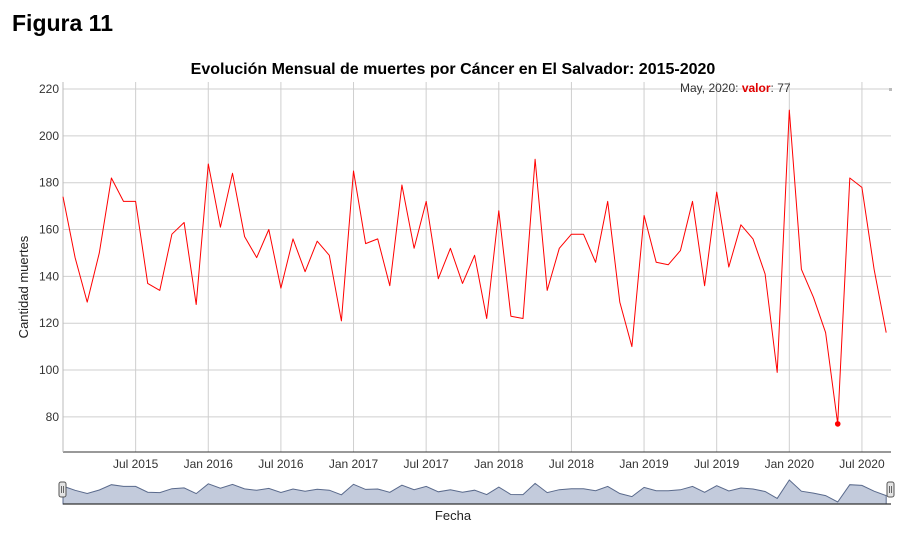  I want to click on navigator-right-handle, so click(890, 489).